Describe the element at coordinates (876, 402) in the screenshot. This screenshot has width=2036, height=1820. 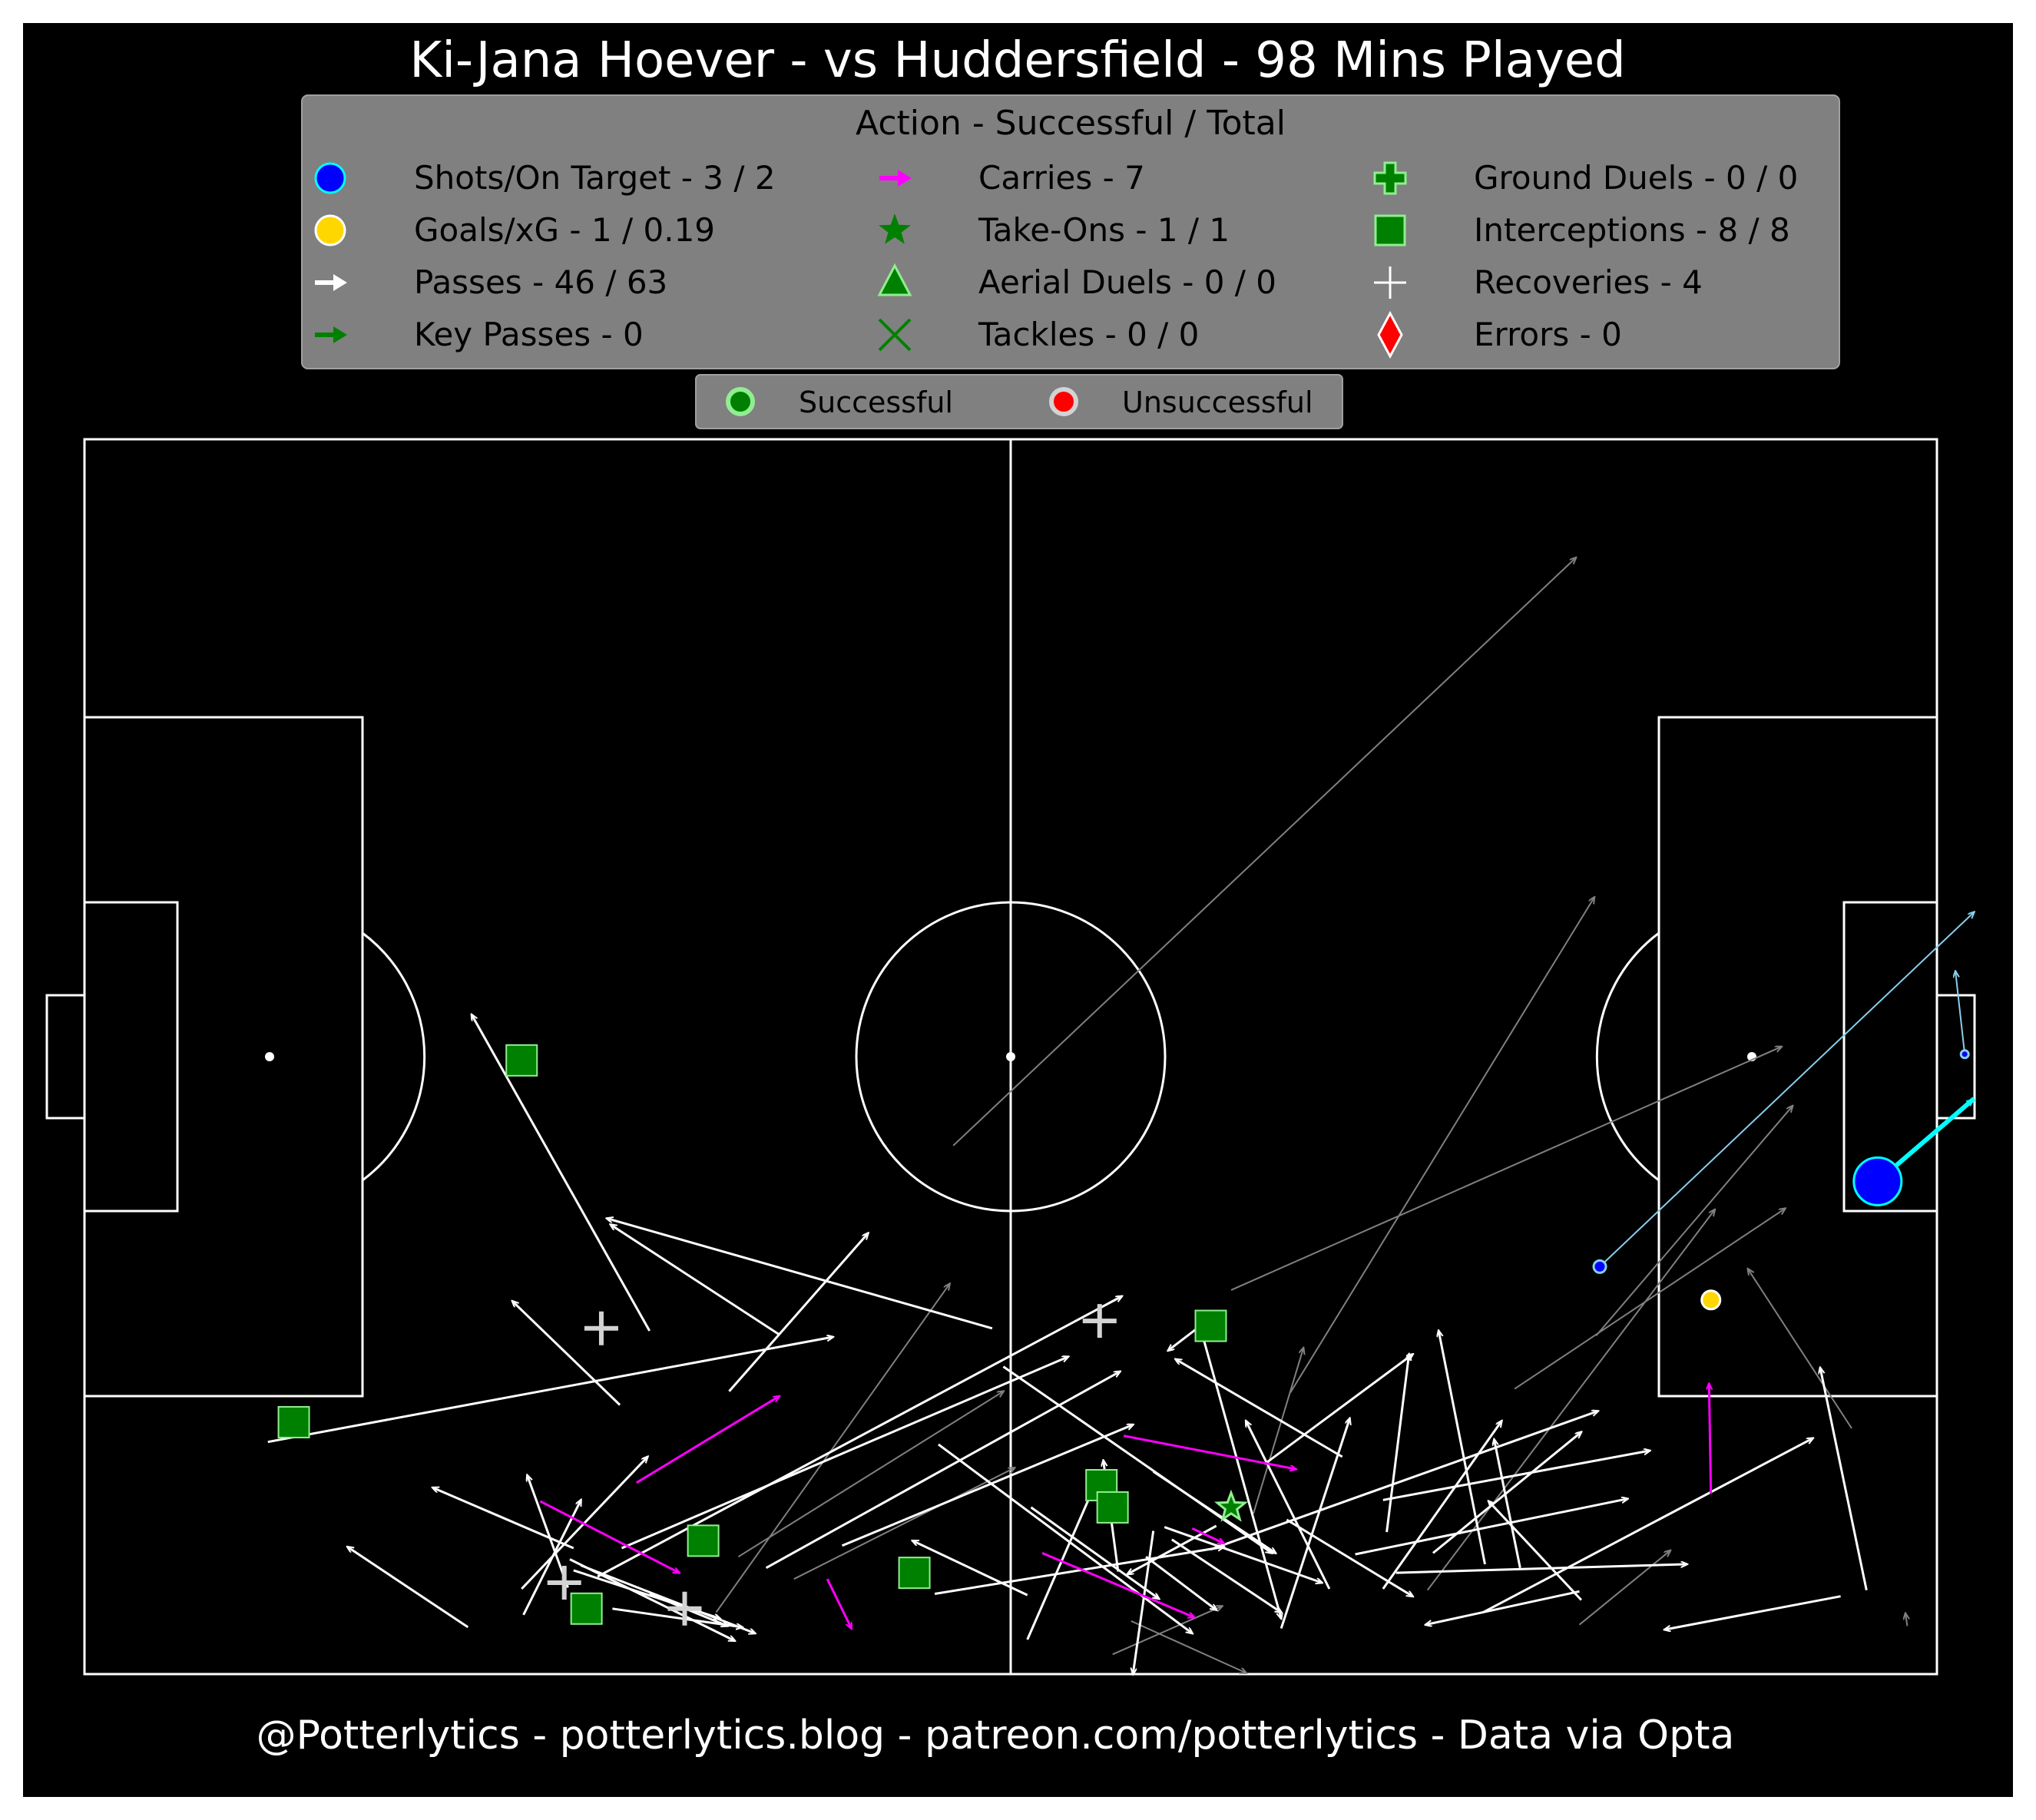
I see `successful-label: Successful` at that location.